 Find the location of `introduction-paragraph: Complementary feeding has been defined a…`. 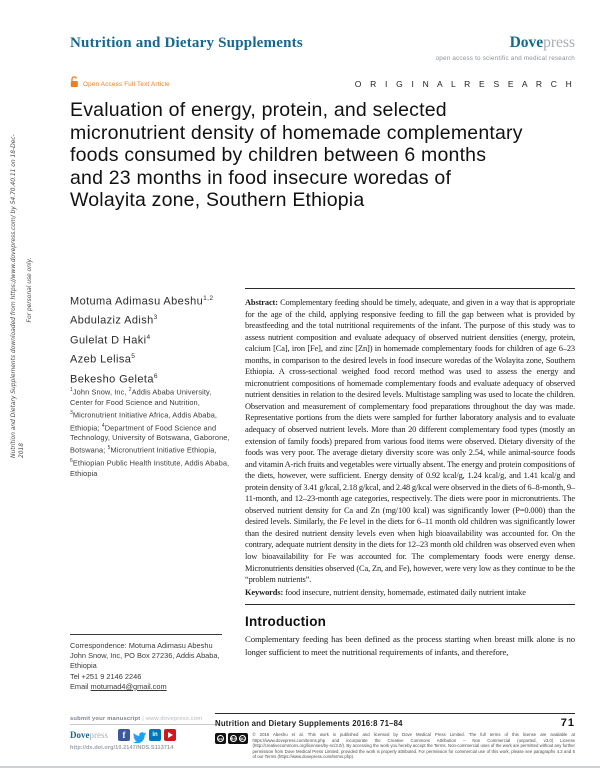

introduction-paragraph: Complementary feeding has been defined a… is located at coordinates (410, 646).